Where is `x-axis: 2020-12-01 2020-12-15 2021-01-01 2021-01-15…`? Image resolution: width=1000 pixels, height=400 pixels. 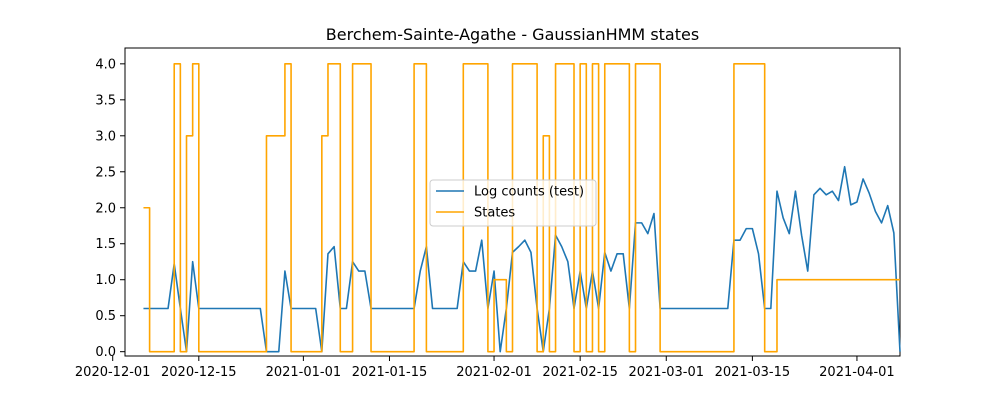
x-axis: 2020-12-01 2020-12-15 2021-01-01 2021-01-15… is located at coordinates (485, 368).